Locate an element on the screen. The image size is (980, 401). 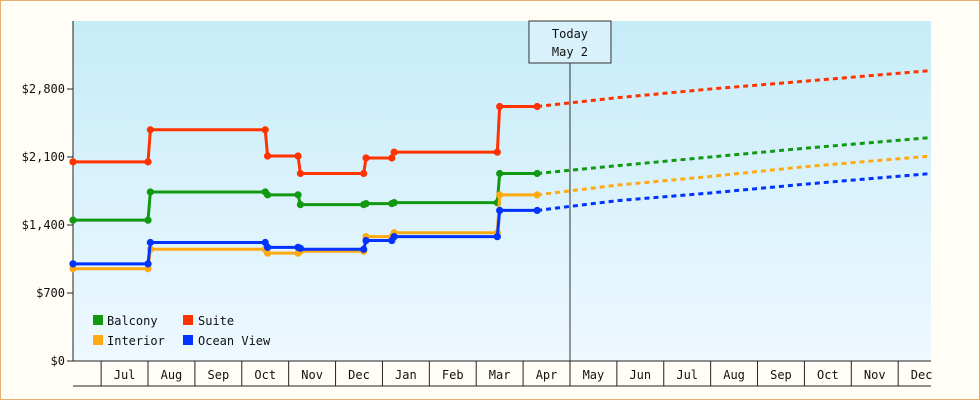
series-forecast-suite is located at coordinates (734, 88).